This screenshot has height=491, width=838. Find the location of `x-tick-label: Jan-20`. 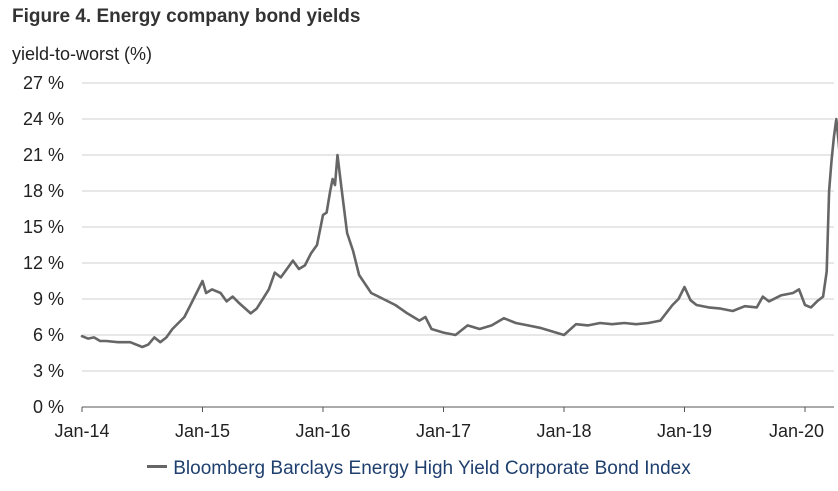

x-tick-label: Jan-20 is located at coordinates (796, 431).